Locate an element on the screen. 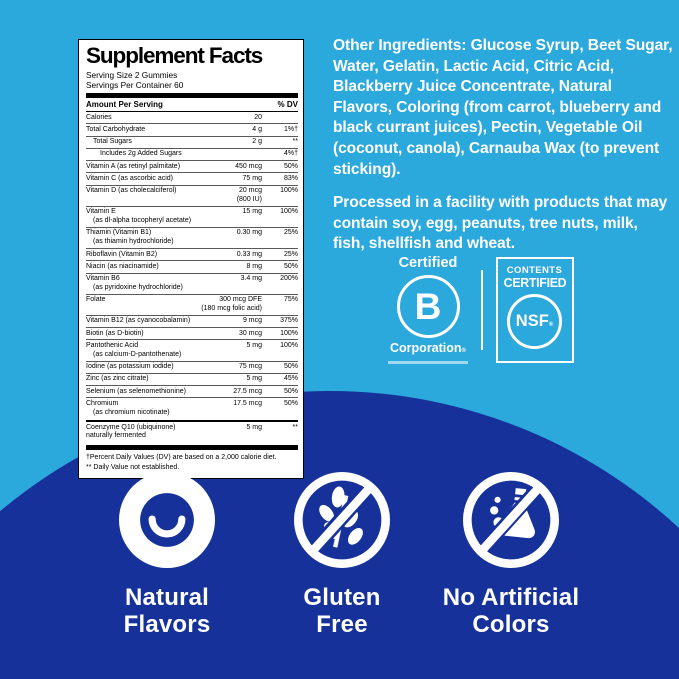 The height and width of the screenshot is (679, 679). nutrient-dv: 83% is located at coordinates (290, 178).